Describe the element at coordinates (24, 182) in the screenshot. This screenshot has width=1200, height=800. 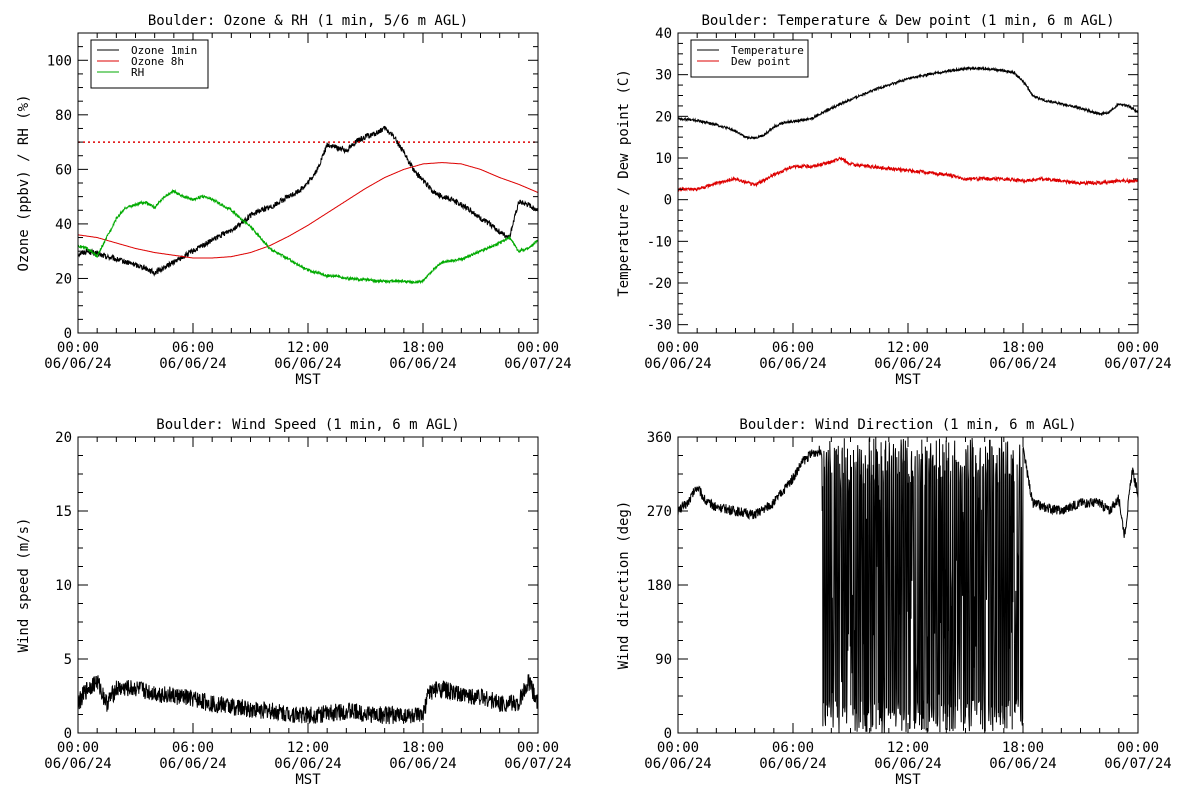
I see `y-axis-label: Ozone (ppbv) / RH (%)` at that location.